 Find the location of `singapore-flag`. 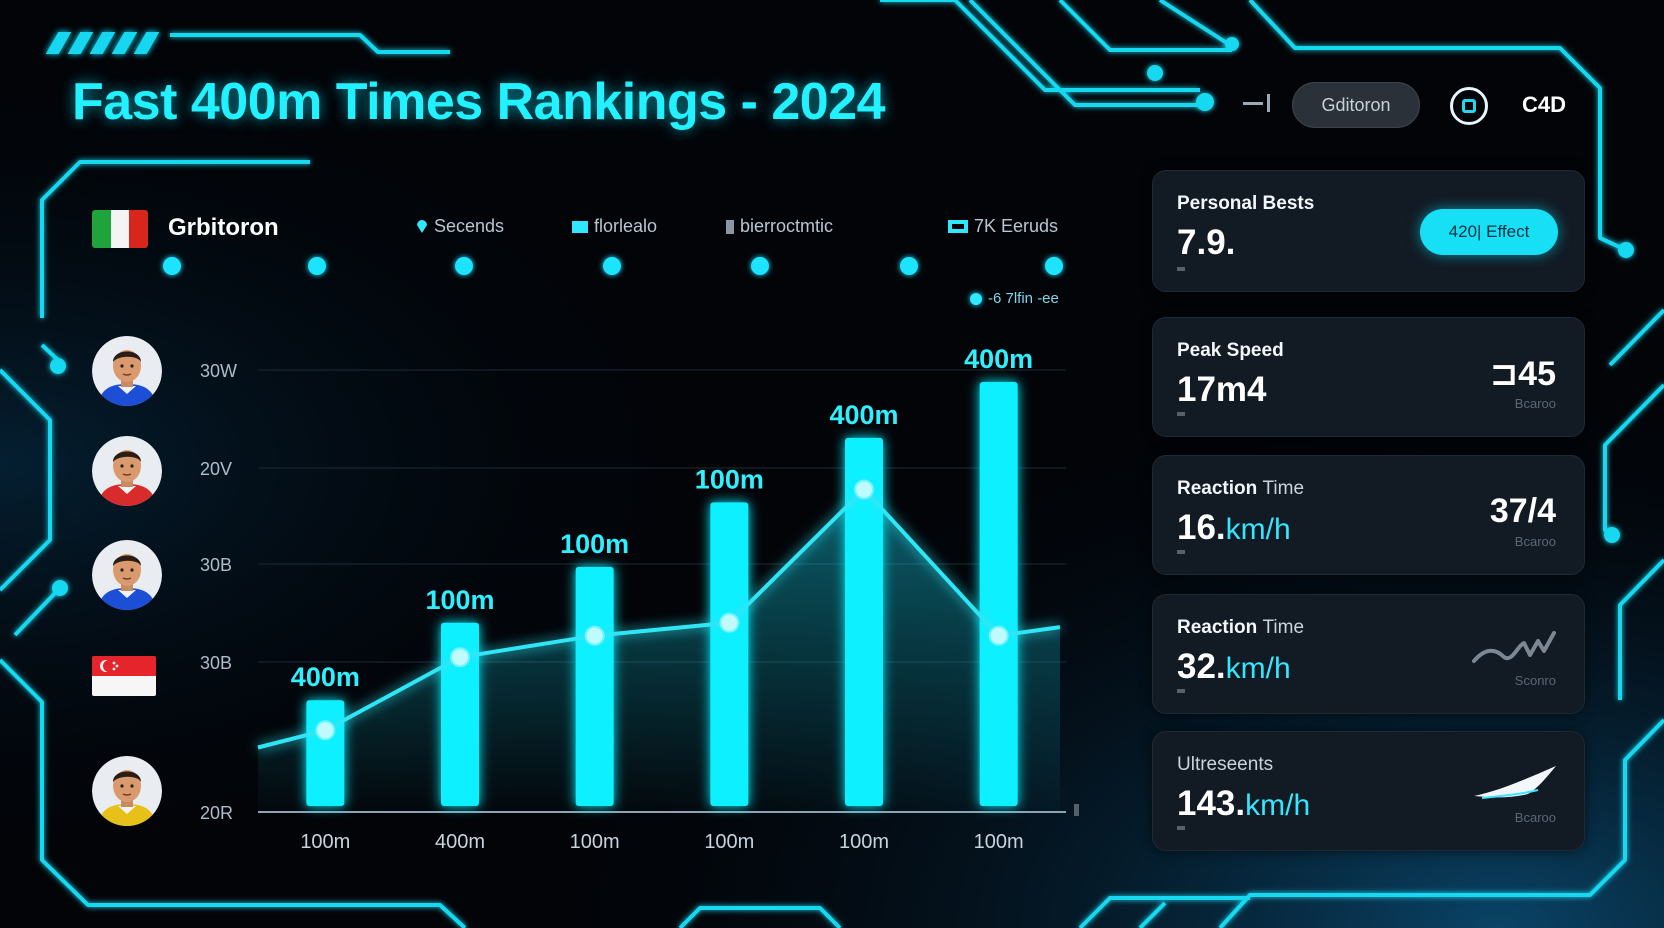

singapore-flag is located at coordinates (124, 676).